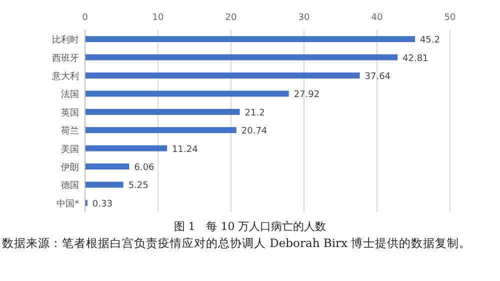 Image resolution: width=500 pixels, height=281 pixels. What do you see at coordinates (307, 95) in the screenshot?
I see `data-label: 27.92` at bounding box center [307, 95].